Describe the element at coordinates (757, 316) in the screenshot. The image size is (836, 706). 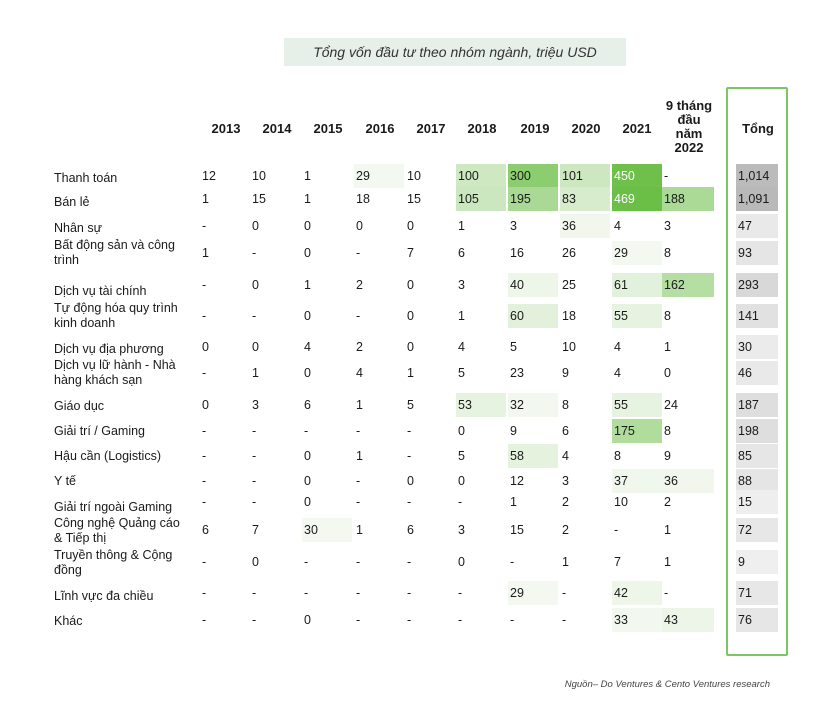
I see `total-cell: 141` at that location.